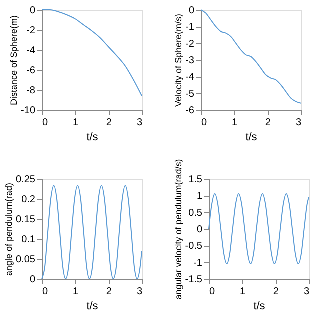 This screenshot has height=320, width=320. What do you see at coordinates (195, 180) in the screenshot?
I see `y-tick-label: 1.5` at bounding box center [195, 180].